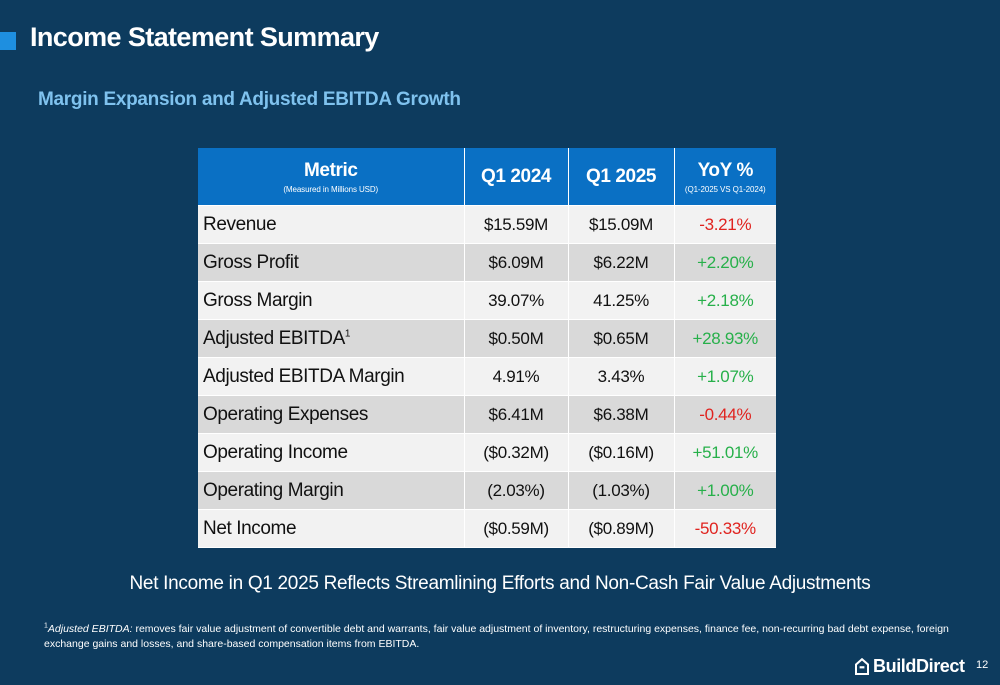  Describe the element at coordinates (725, 490) in the screenshot. I see `yoy-cell: +1.00%` at that location.